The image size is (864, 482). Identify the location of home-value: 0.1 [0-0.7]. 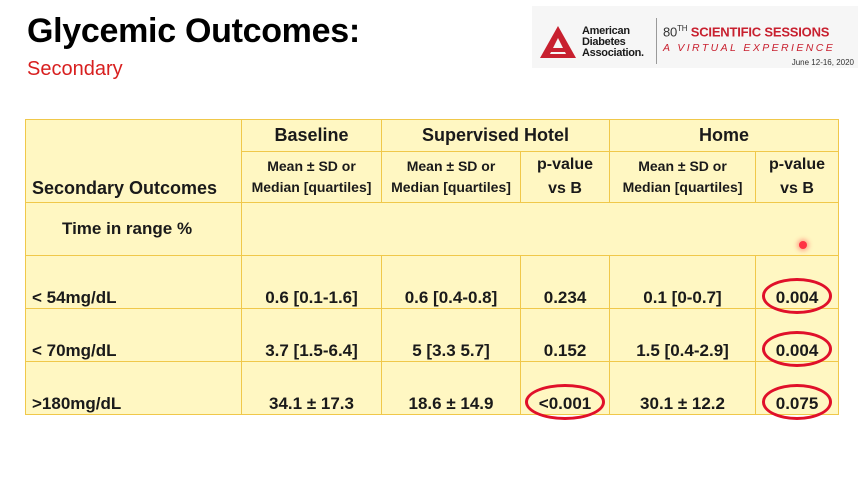
(683, 282).